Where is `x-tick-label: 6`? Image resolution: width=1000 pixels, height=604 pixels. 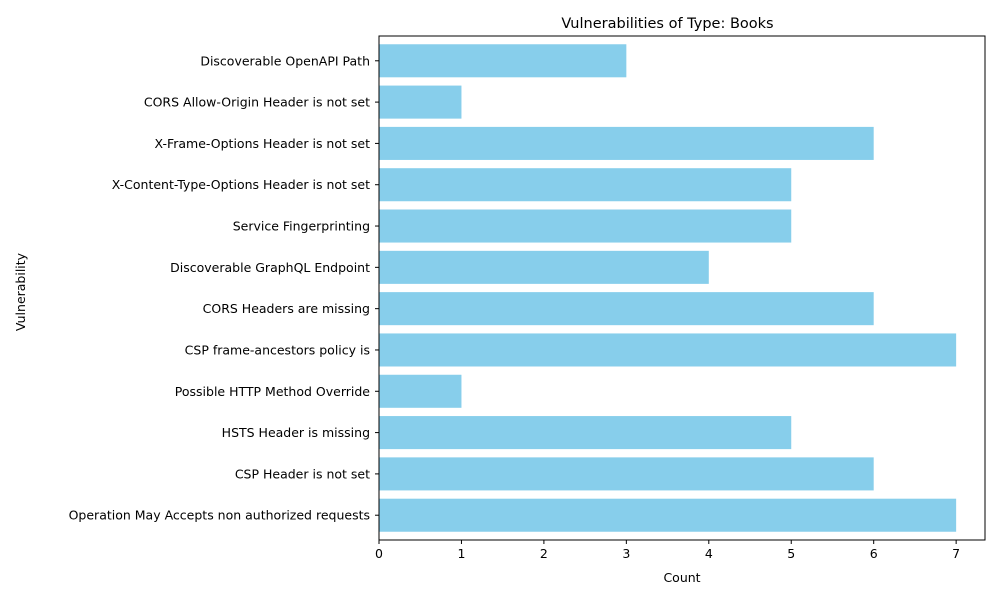 x-tick-label: 6 is located at coordinates (874, 553).